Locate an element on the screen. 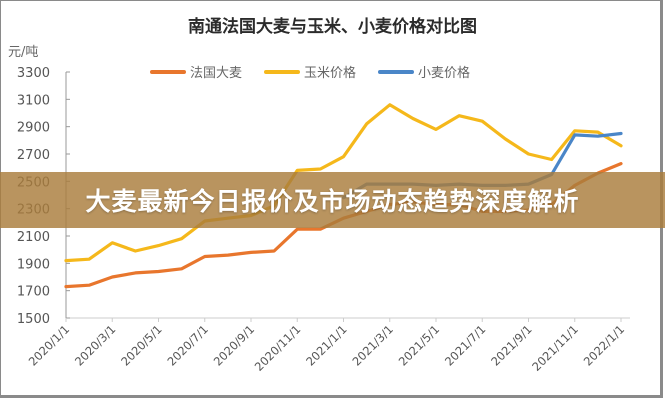 Image resolution: width=665 pixels, height=400 pixels. chart-legend: 法国大麦 玉米价格 小麦价格 is located at coordinates (310, 71).